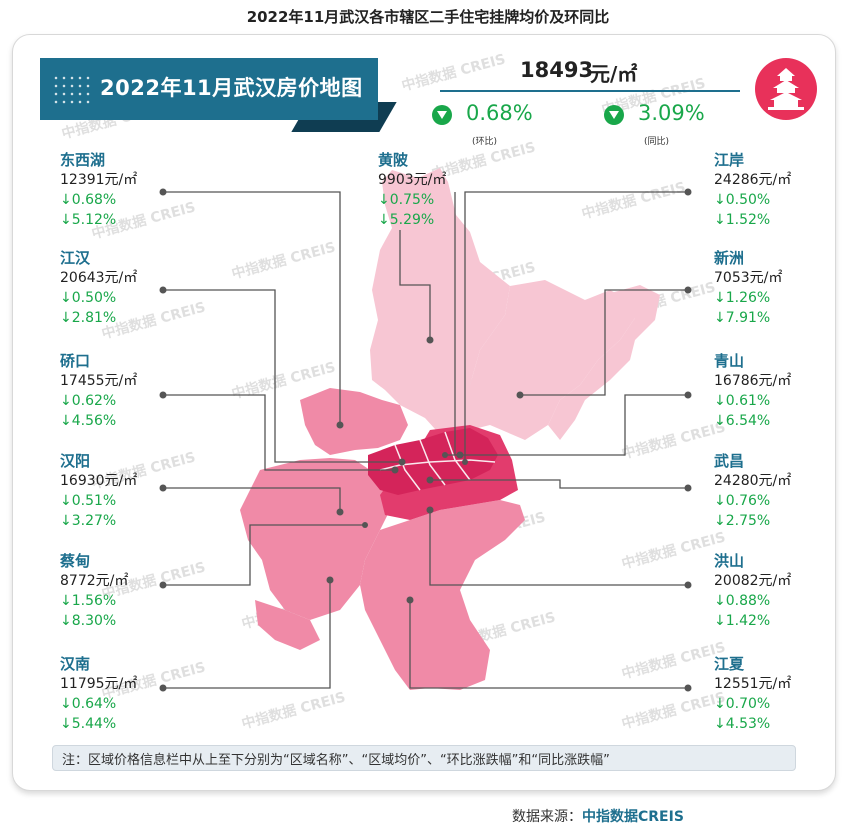  I want to click on region-huangpi, so click(440, 304).